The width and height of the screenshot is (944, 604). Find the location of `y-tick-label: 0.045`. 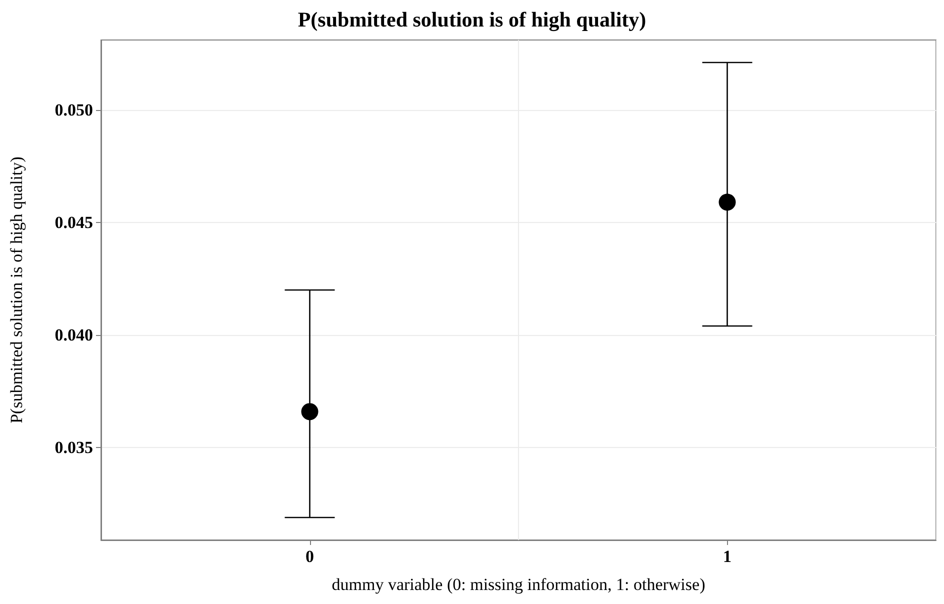

y-tick-label: 0.045 is located at coordinates (73, 222).